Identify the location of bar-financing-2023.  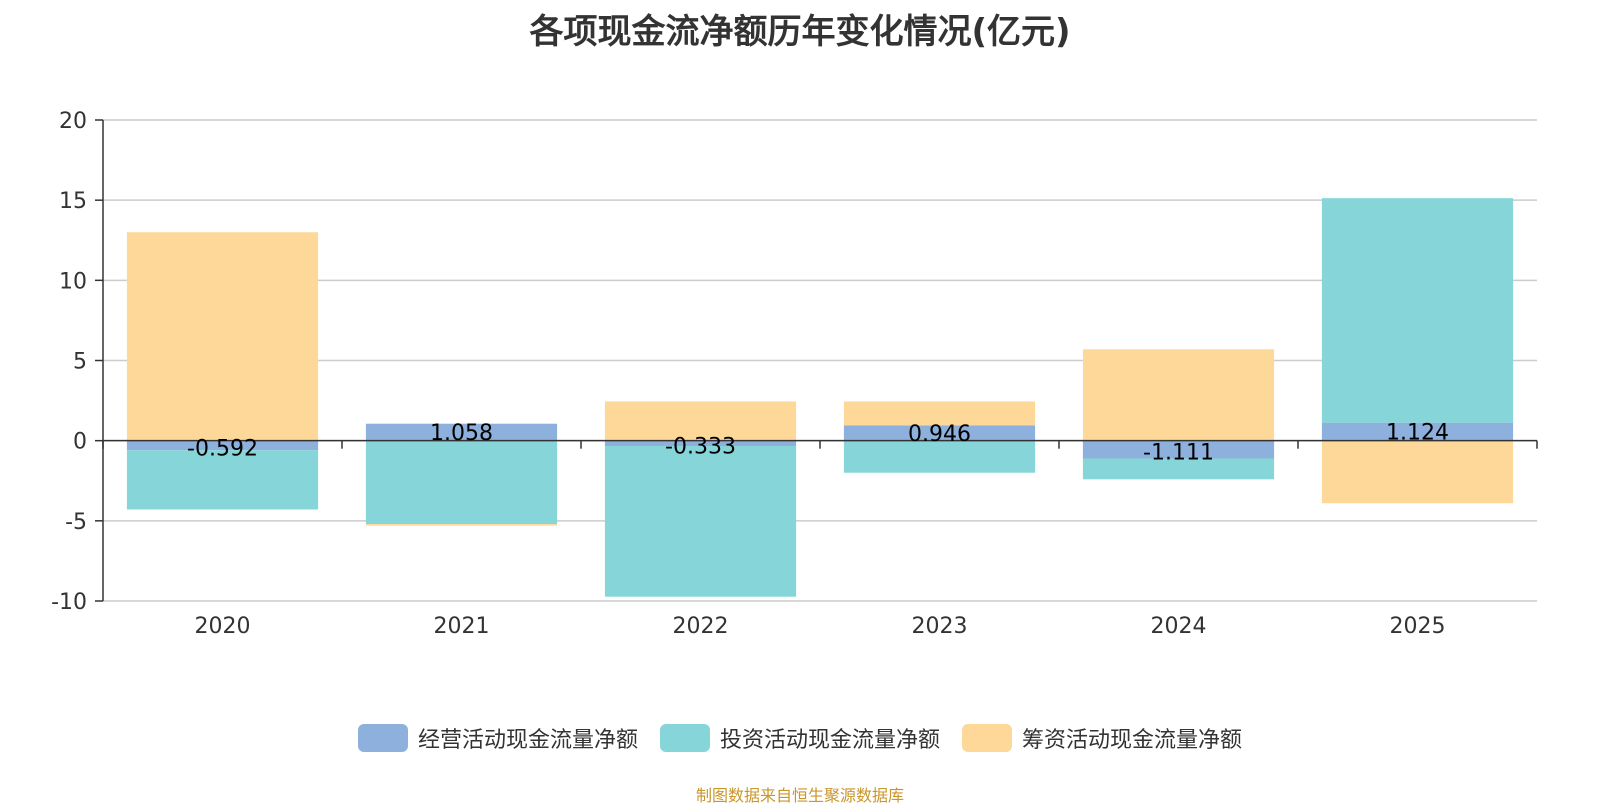
(939, 413).